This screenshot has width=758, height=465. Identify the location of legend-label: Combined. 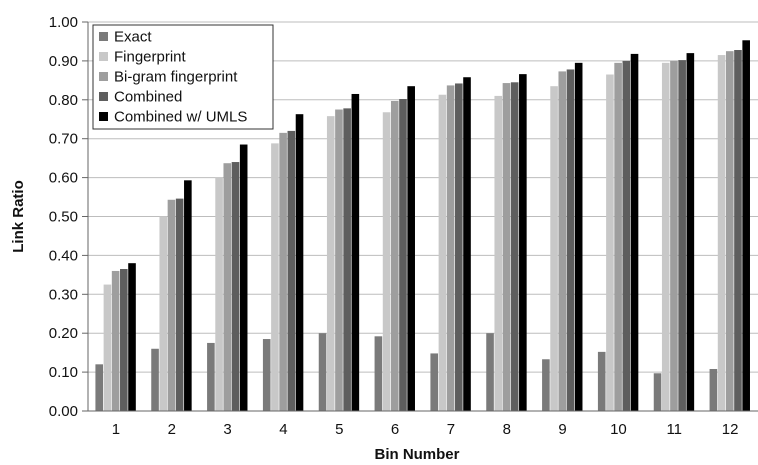
(148, 97).